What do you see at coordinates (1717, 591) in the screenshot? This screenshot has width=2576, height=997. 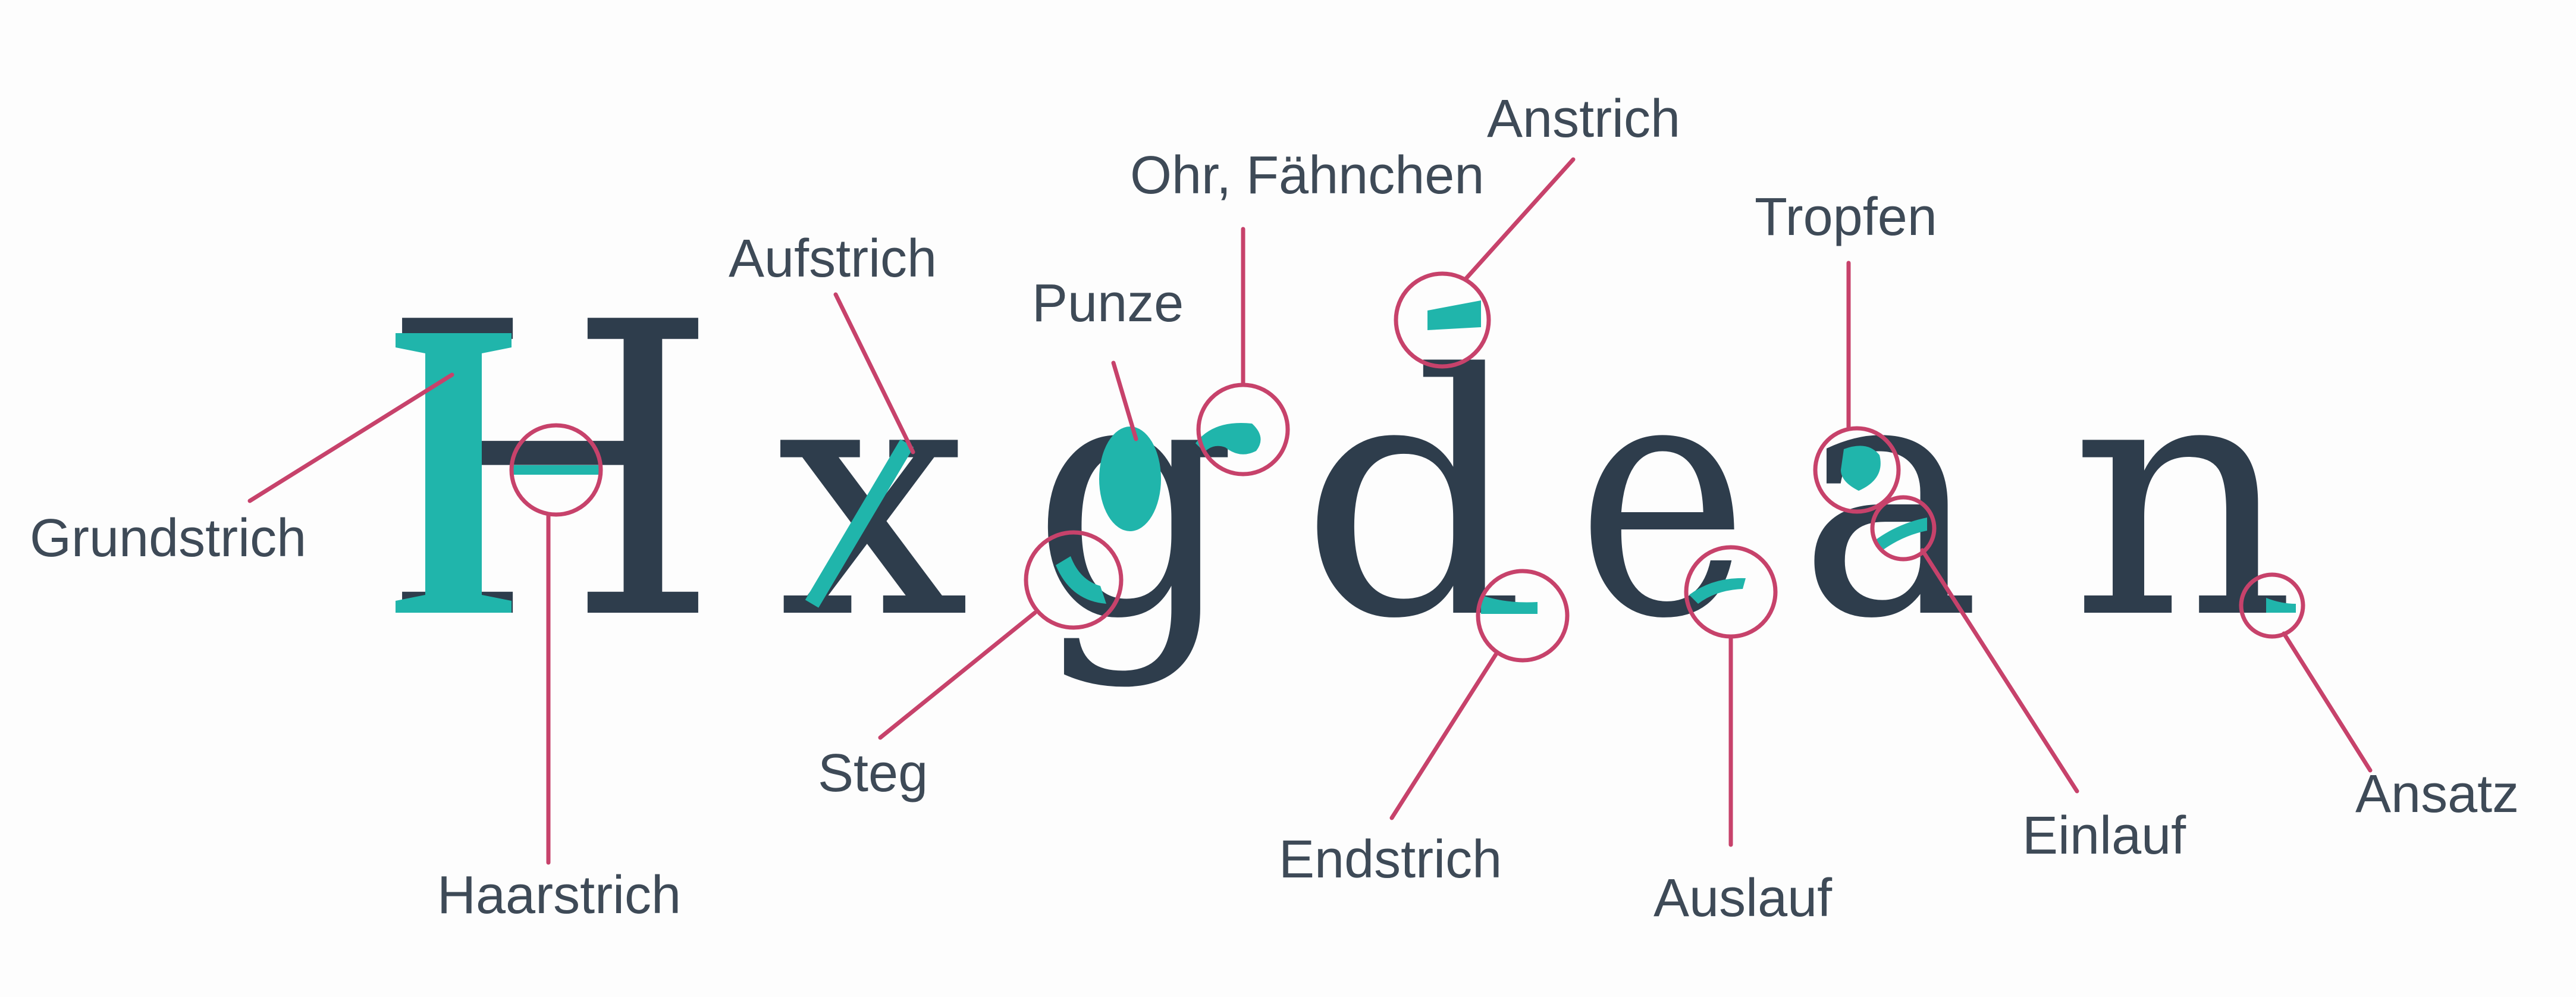 I see `auslauf-highlight` at bounding box center [1717, 591].